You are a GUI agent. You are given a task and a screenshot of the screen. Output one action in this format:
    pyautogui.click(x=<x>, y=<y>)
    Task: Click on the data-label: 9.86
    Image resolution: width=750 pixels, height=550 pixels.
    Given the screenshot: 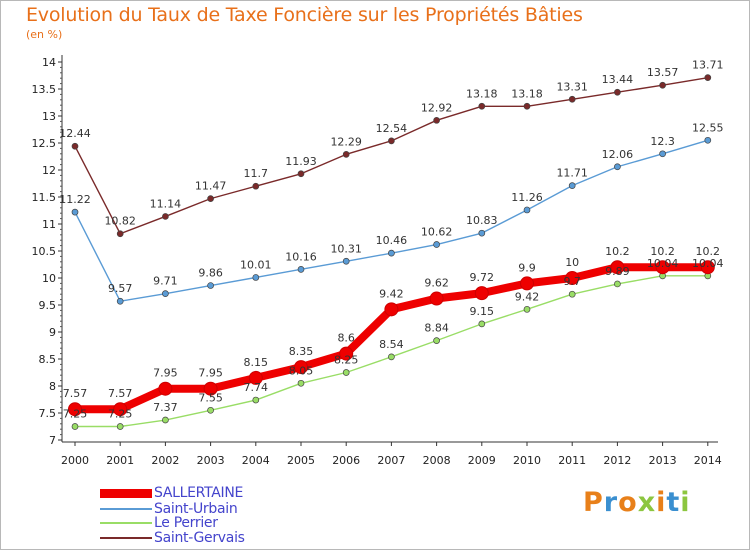 What is the action you would take?
    pyautogui.click(x=210, y=273)
    